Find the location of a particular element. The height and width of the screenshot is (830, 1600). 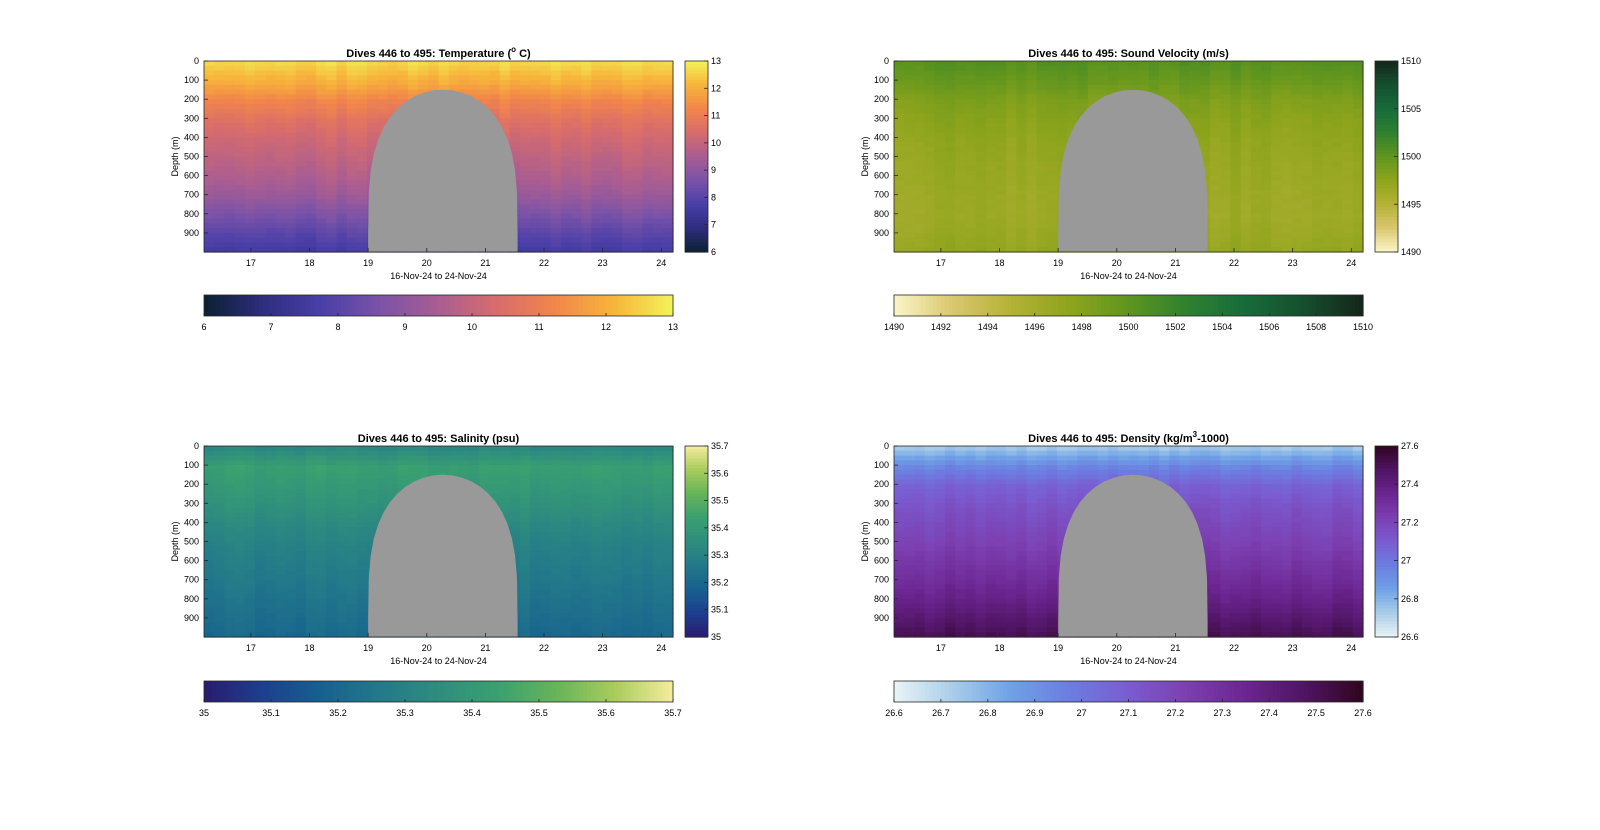

x-tick-label: 22 is located at coordinates (544, 263).